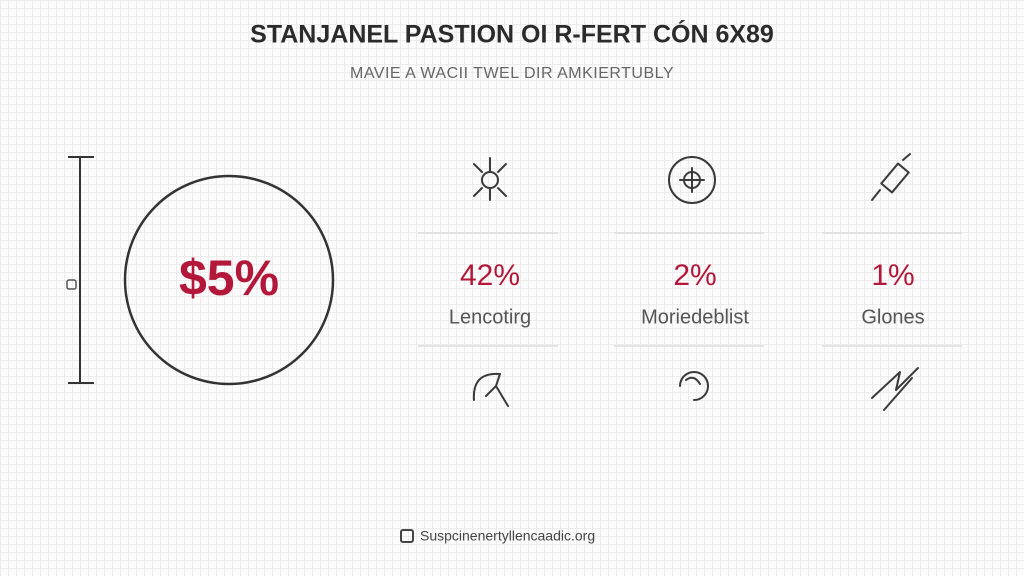 The width and height of the screenshot is (1024, 576). I want to click on bottom-icons, so click(695, 389).